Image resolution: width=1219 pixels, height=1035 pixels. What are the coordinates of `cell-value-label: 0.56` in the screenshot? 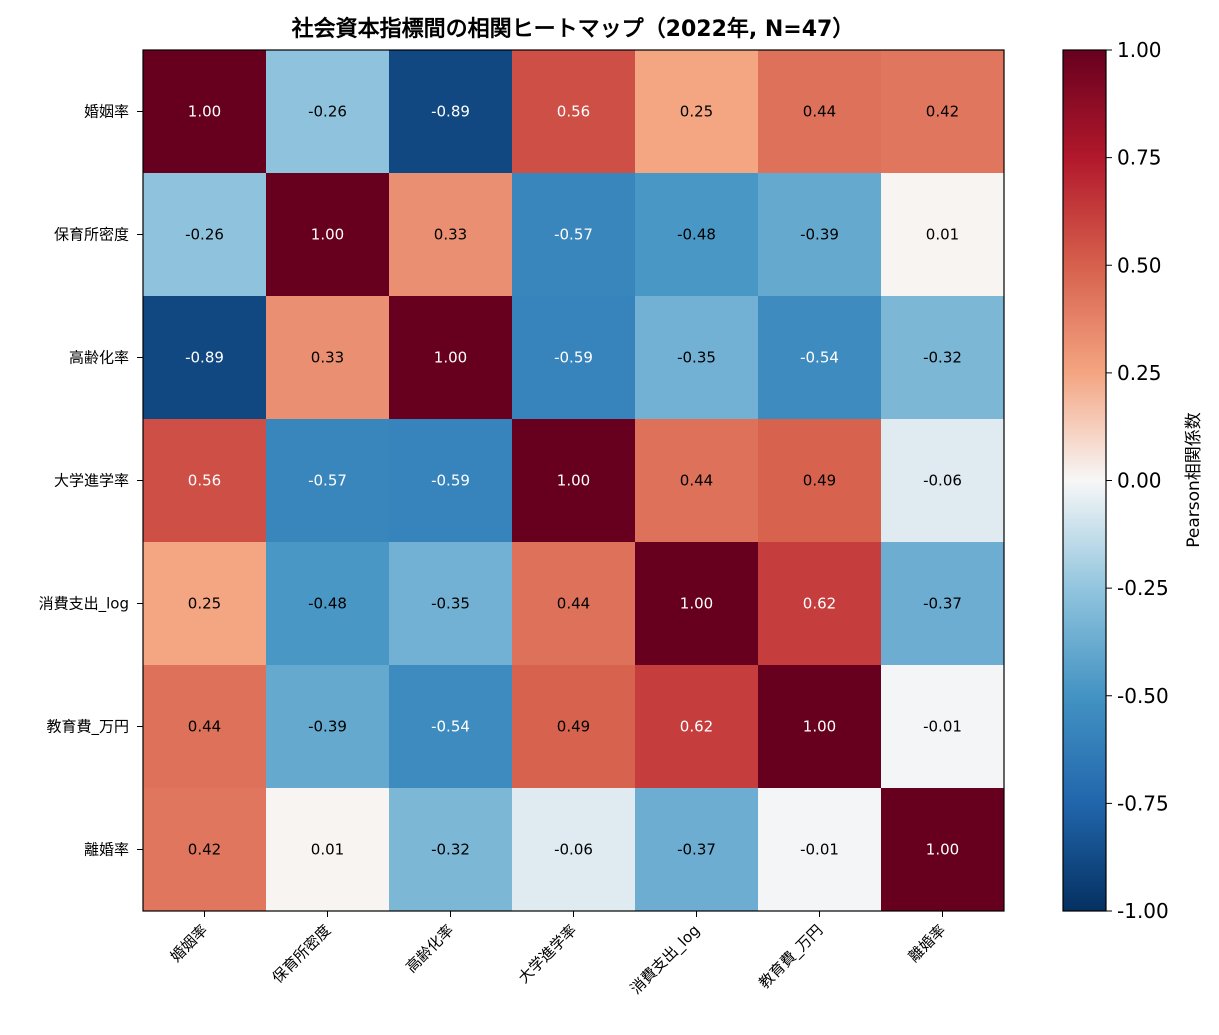 It's located at (204, 481).